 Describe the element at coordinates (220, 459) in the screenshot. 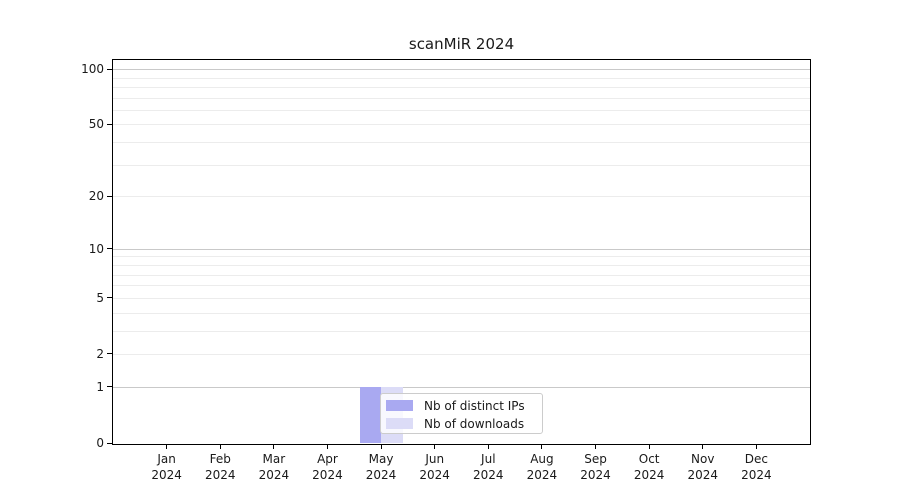

I see `x-tick-month: Feb` at that location.